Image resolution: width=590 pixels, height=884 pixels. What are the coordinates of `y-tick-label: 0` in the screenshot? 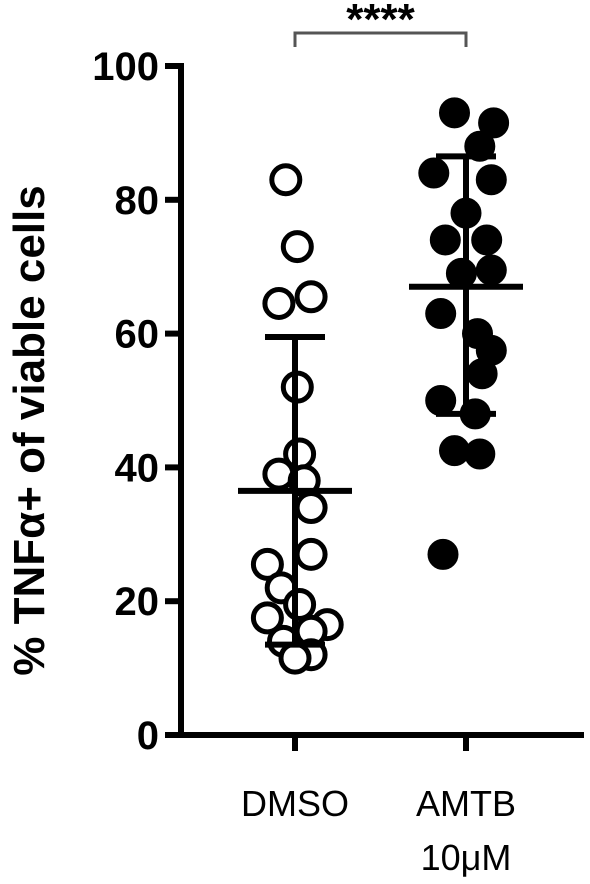 It's located at (148, 736).